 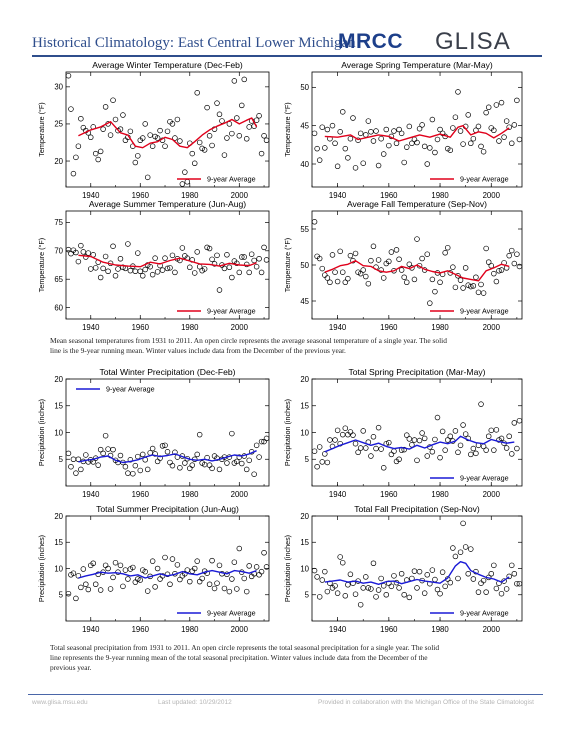 What do you see at coordinates (304, 164) in the screenshot?
I see `y-tick-label: 40` at bounding box center [304, 164].